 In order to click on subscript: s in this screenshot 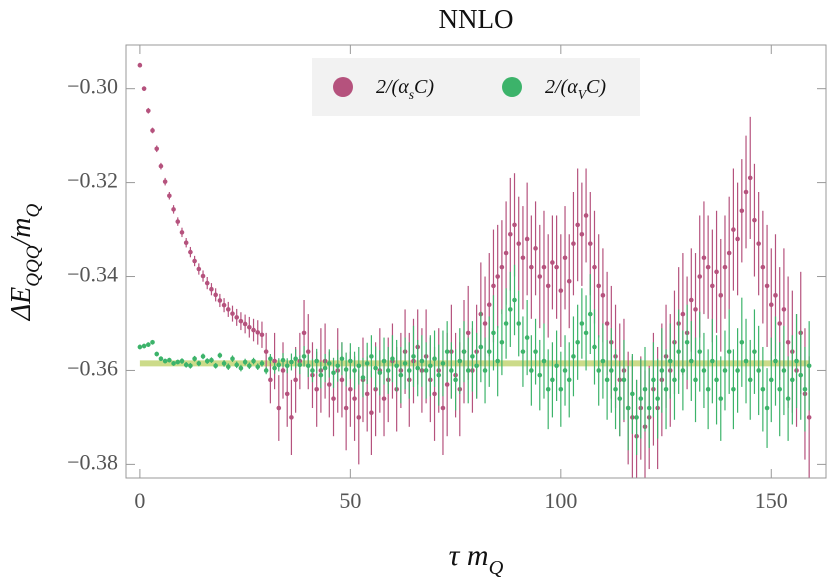, I will do `click(411, 94)`.